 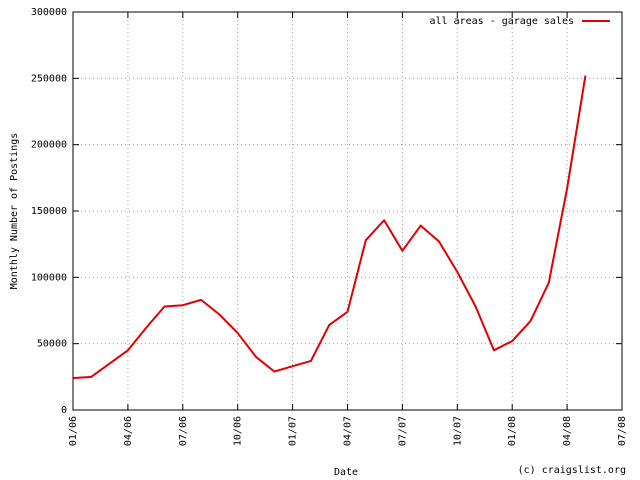 What do you see at coordinates (622, 431) in the screenshot?
I see `x-tick-label: 07/08` at bounding box center [622, 431].